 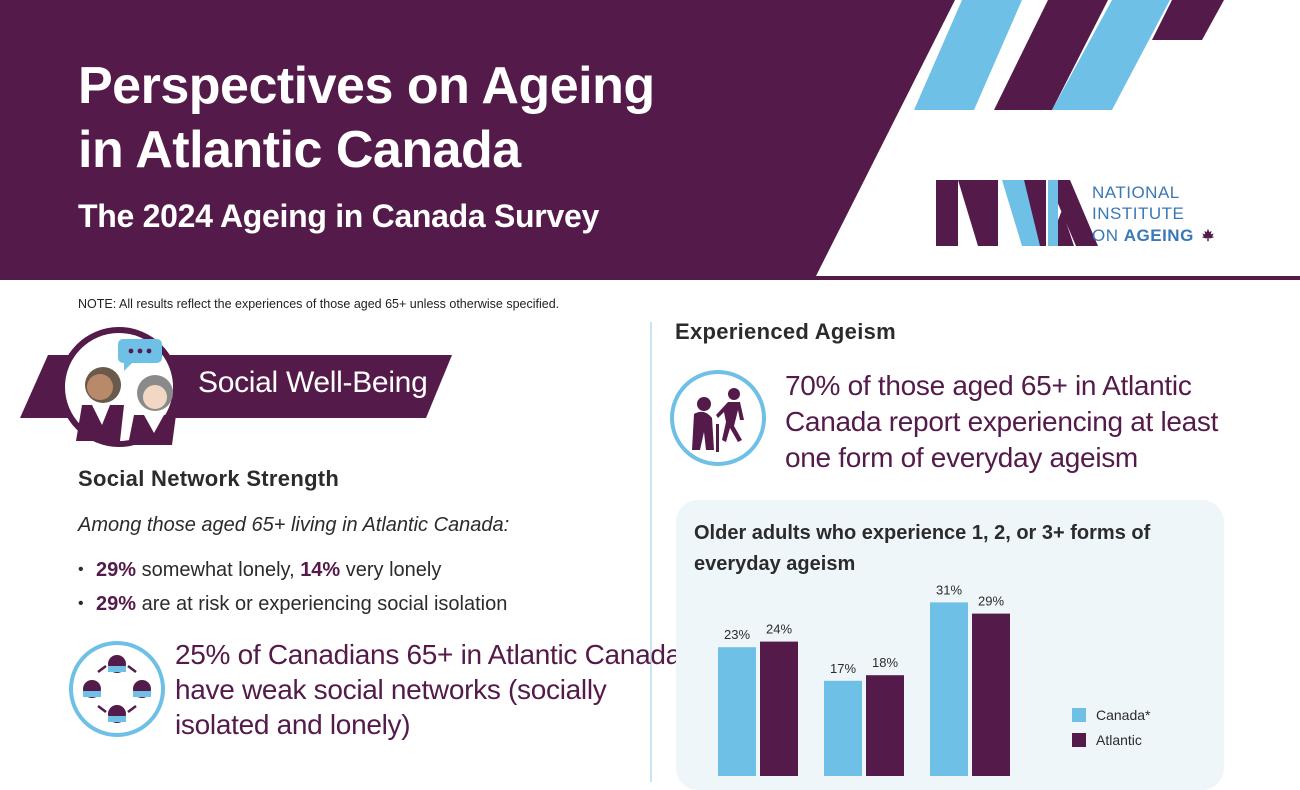 What do you see at coordinates (1123, 715) in the screenshot?
I see `legend-label: Canada*` at bounding box center [1123, 715].